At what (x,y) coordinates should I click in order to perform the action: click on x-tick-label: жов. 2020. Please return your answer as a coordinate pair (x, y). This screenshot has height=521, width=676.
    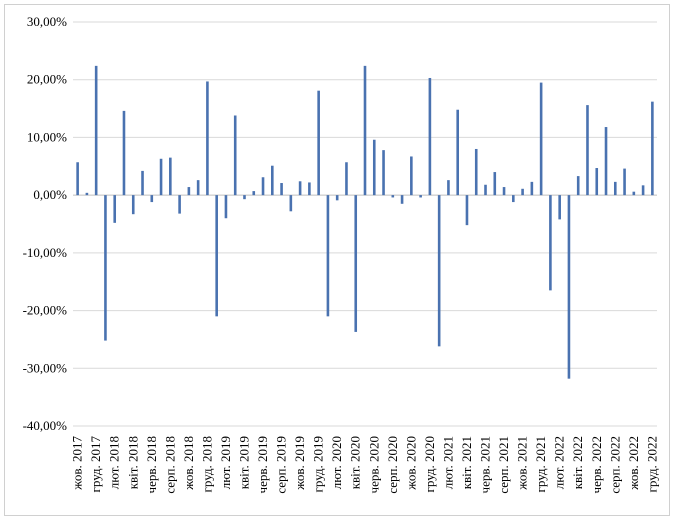
    Looking at the image, I should click on (410, 463).